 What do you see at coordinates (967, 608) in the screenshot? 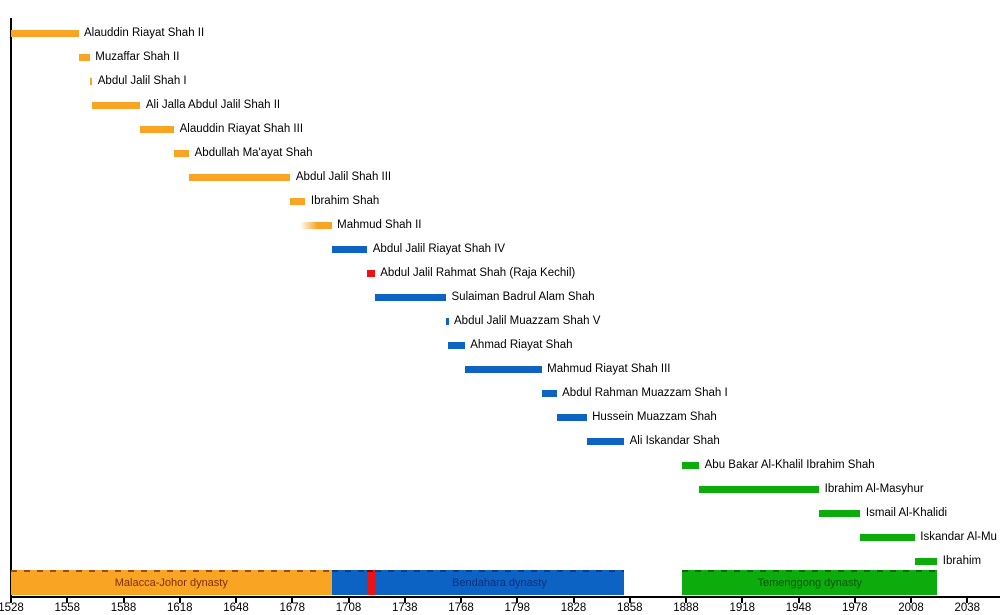
I see `axis-tick-label: 2038` at bounding box center [967, 608].